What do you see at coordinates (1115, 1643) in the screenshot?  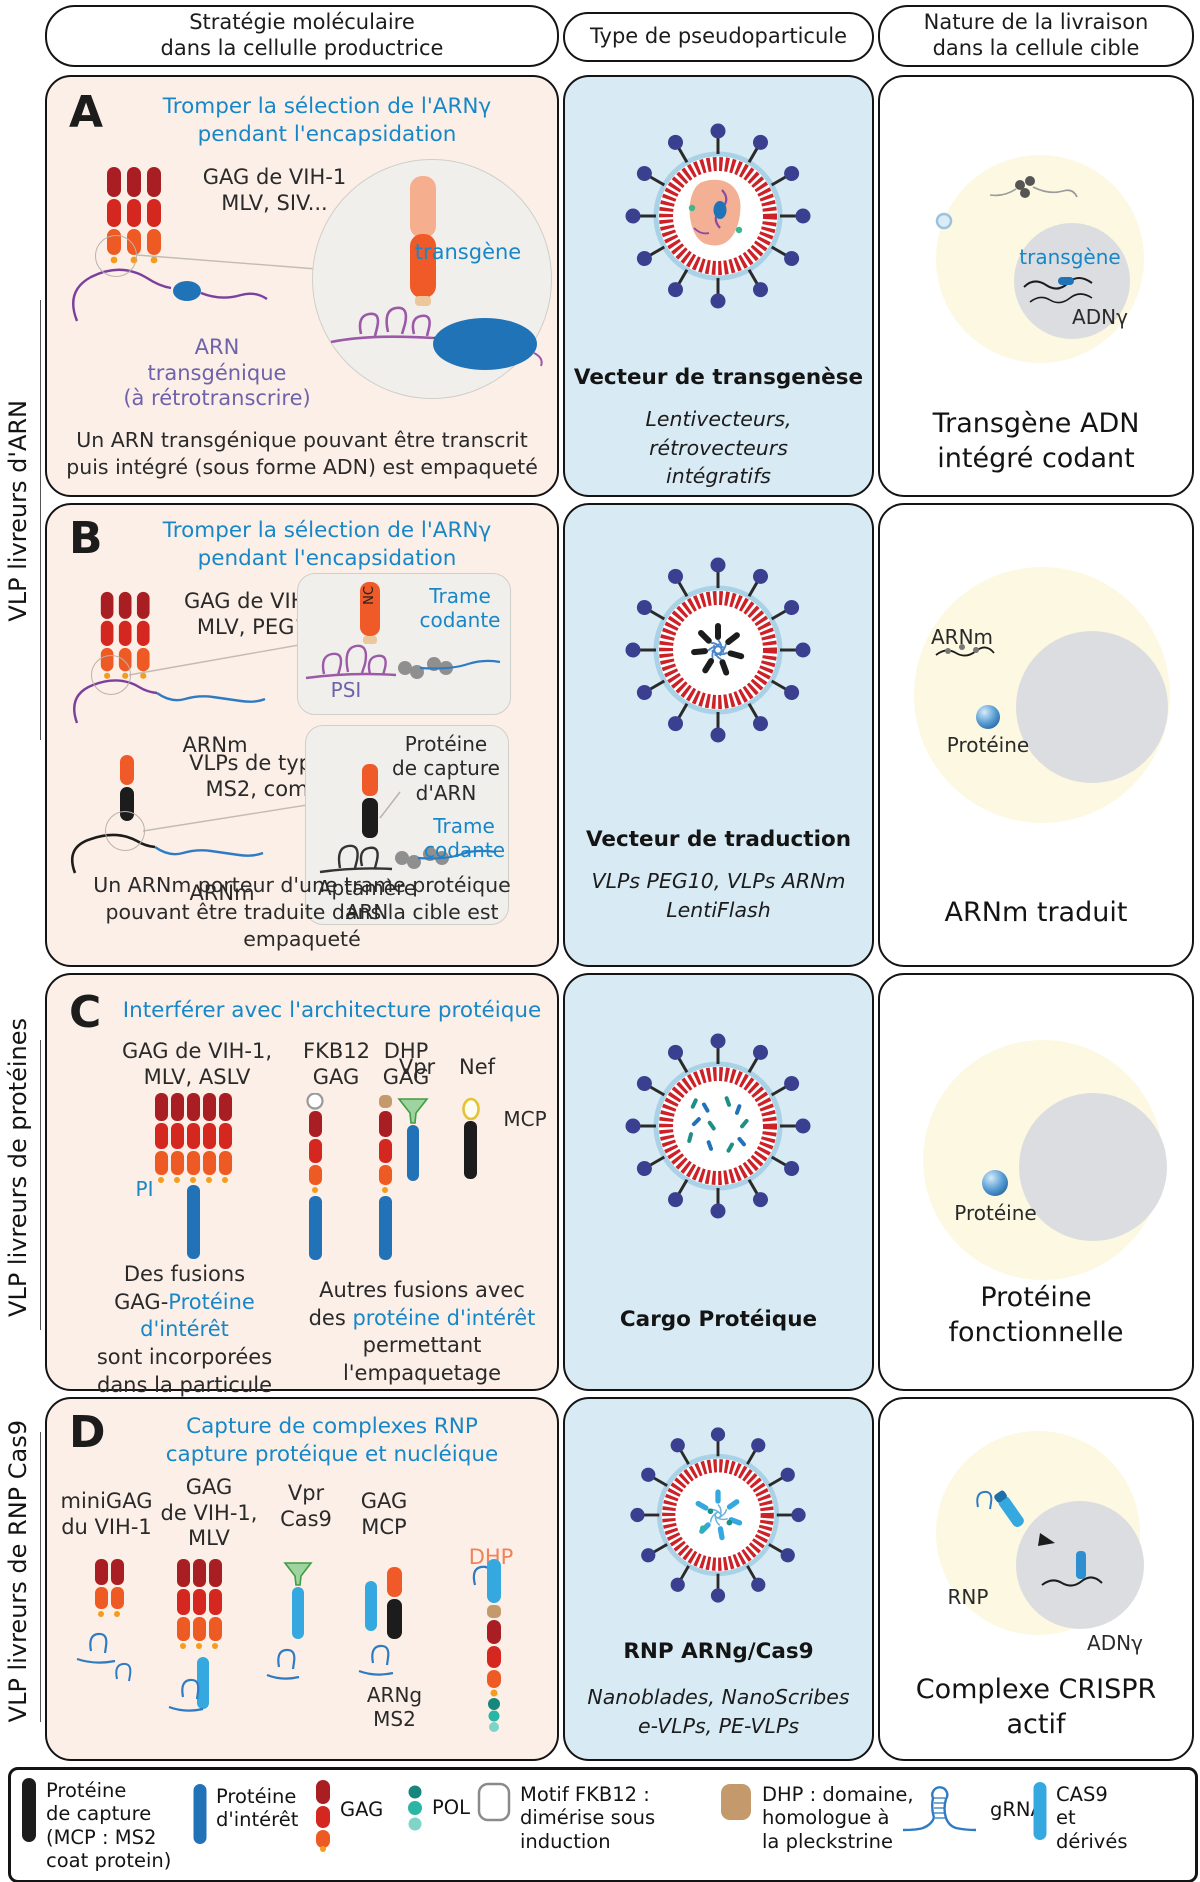 I see `row-d-cell-adn-label: ADNγ` at bounding box center [1115, 1643].